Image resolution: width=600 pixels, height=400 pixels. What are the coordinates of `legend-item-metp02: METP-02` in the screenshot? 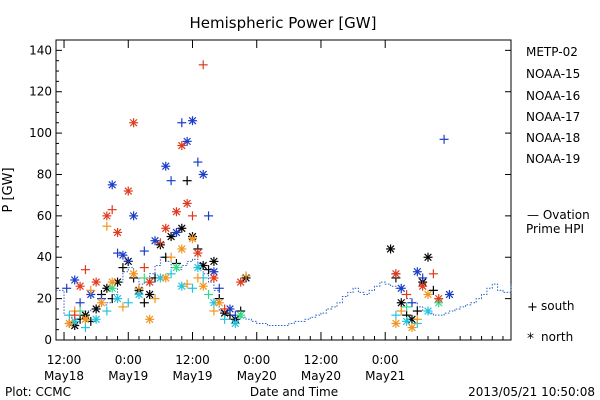 It's located at (552, 52).